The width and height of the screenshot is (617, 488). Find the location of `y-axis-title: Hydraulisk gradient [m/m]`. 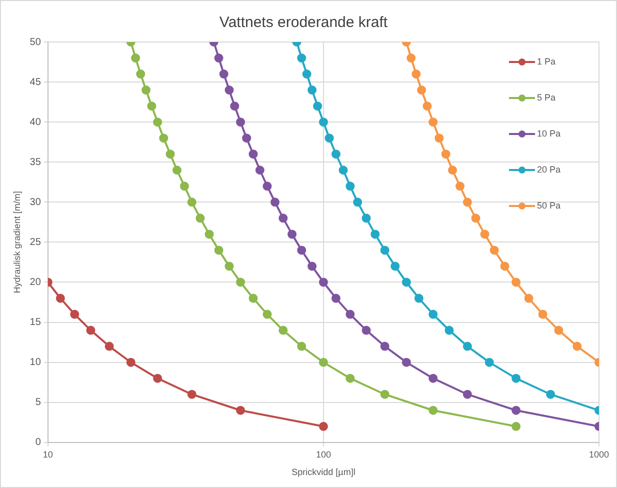

y-axis-title: Hydraulisk gradient [m/m] is located at coordinates (17, 242).